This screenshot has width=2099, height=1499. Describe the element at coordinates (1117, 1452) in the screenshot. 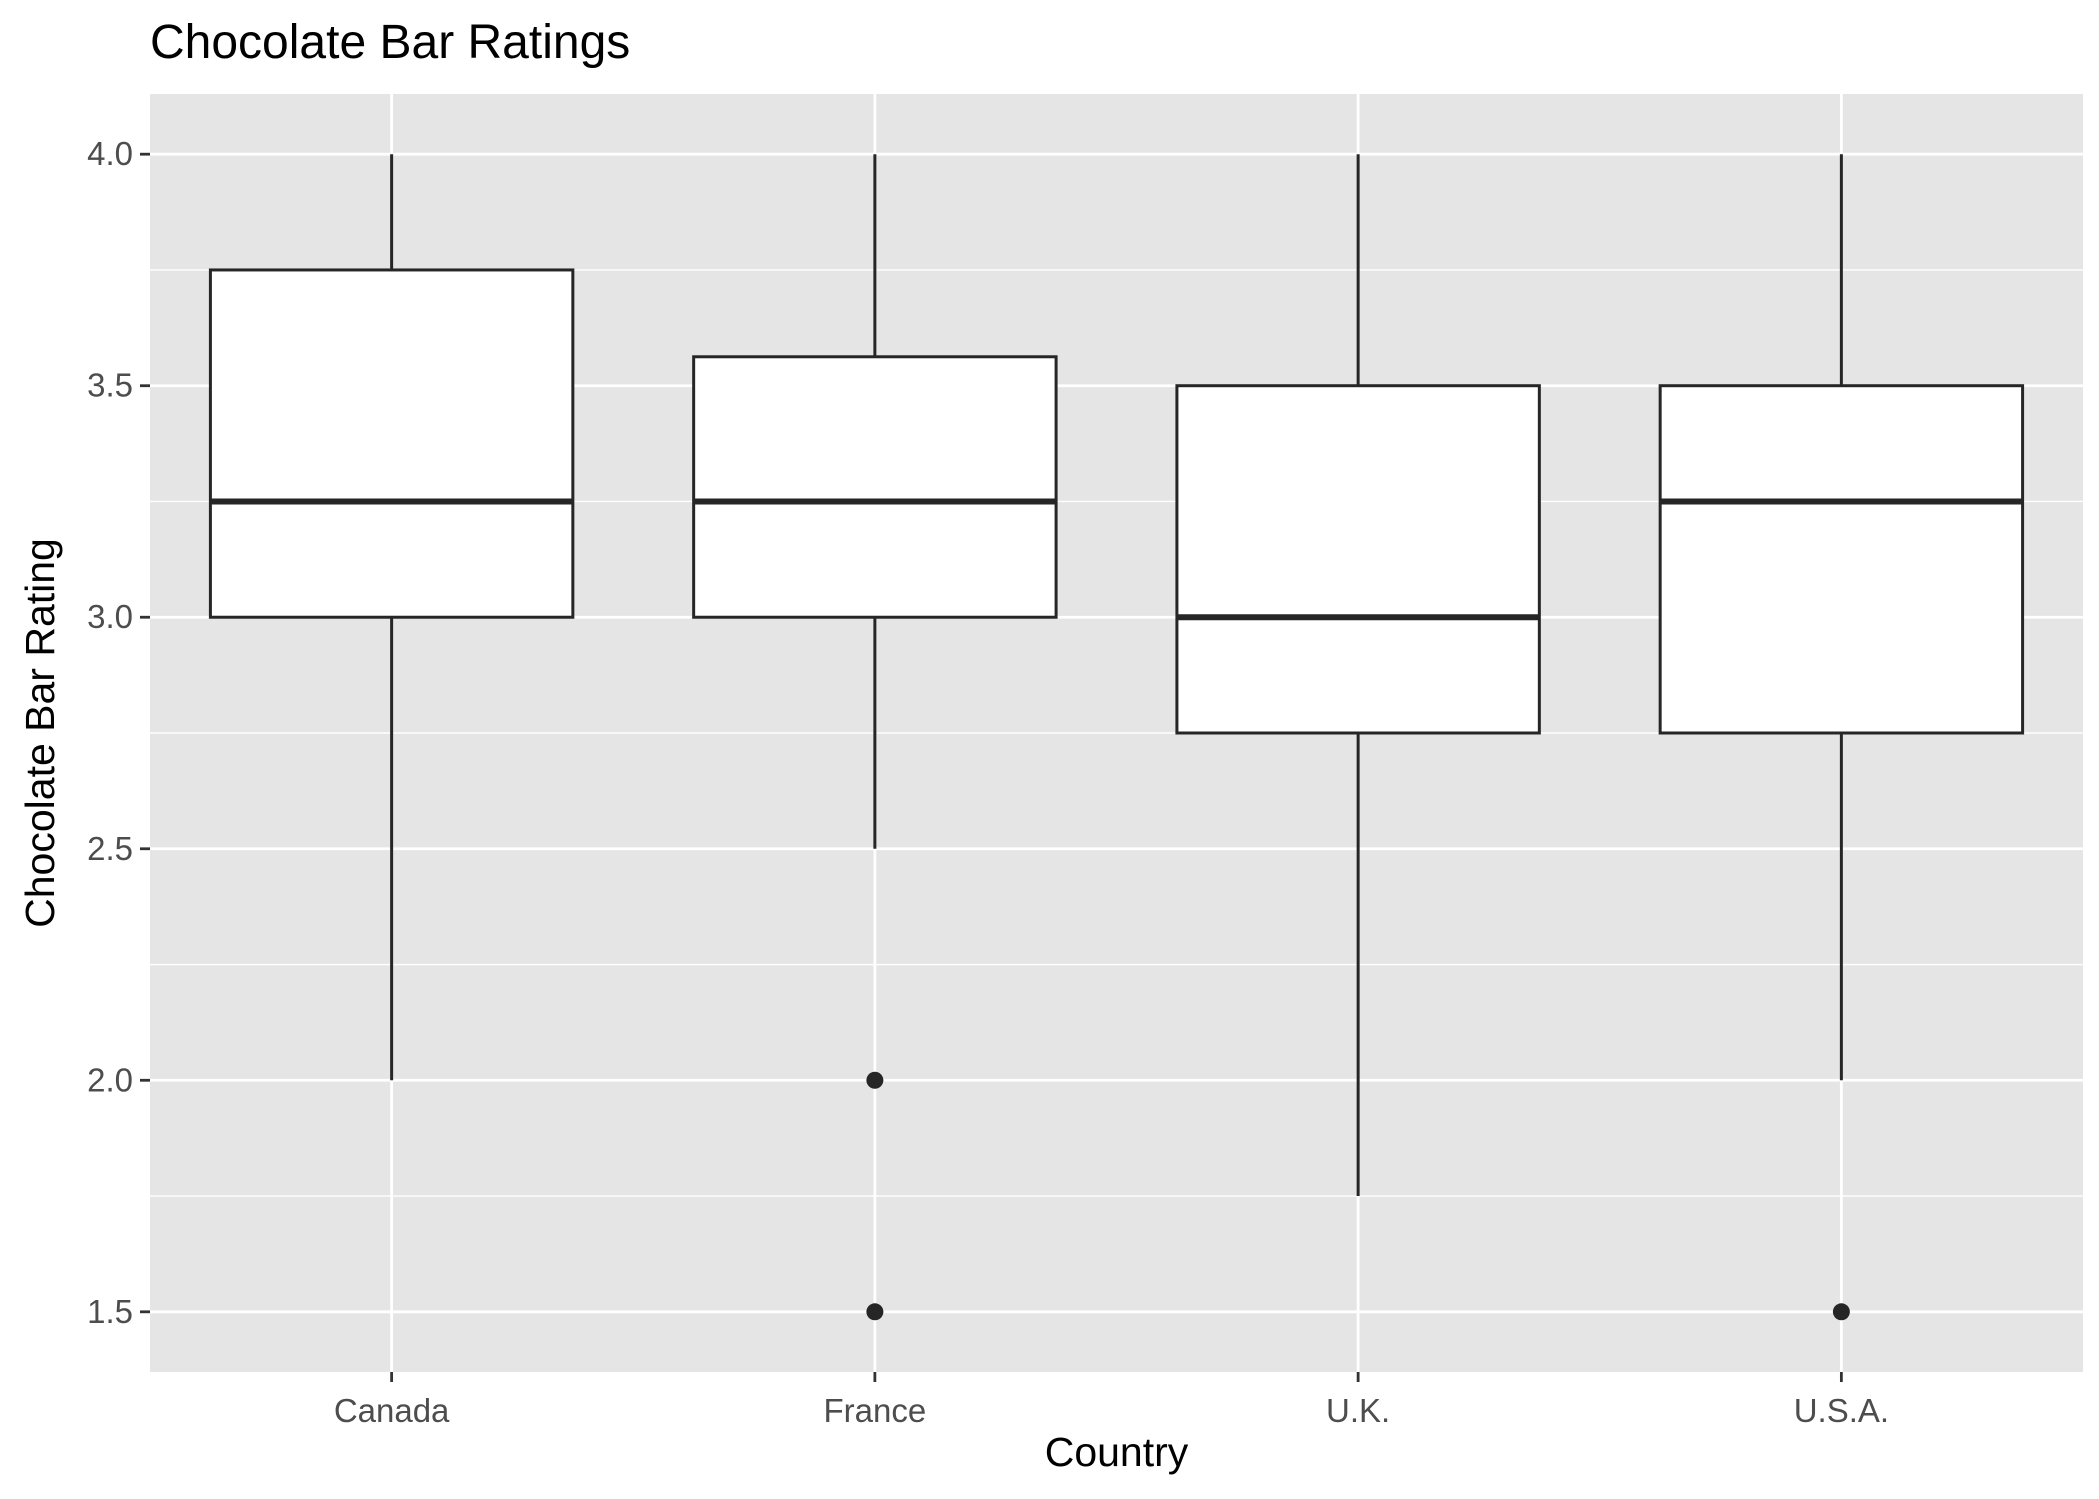

I see `x-axis-title: Country` at that location.